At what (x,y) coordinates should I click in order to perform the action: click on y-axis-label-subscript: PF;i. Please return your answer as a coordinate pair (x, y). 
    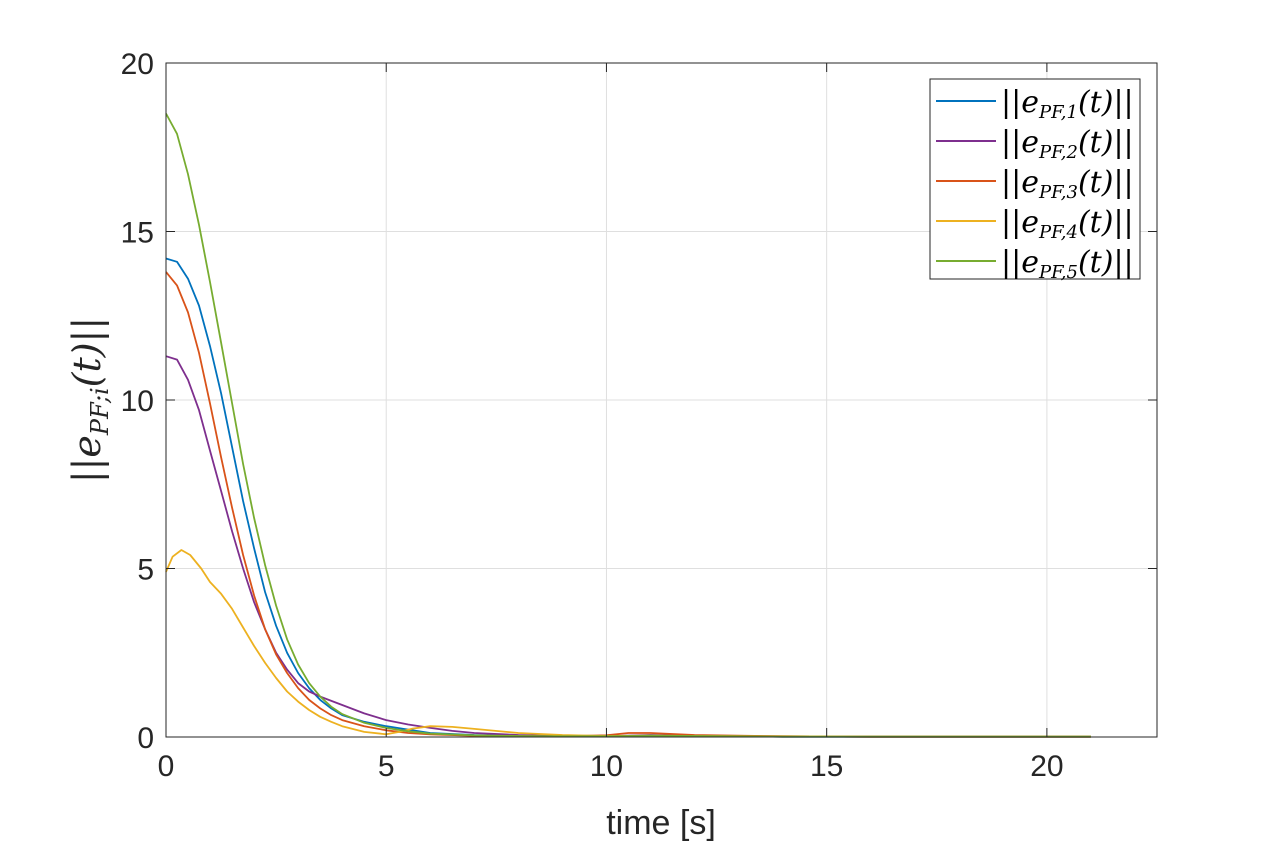
    Looking at the image, I should click on (100, 411).